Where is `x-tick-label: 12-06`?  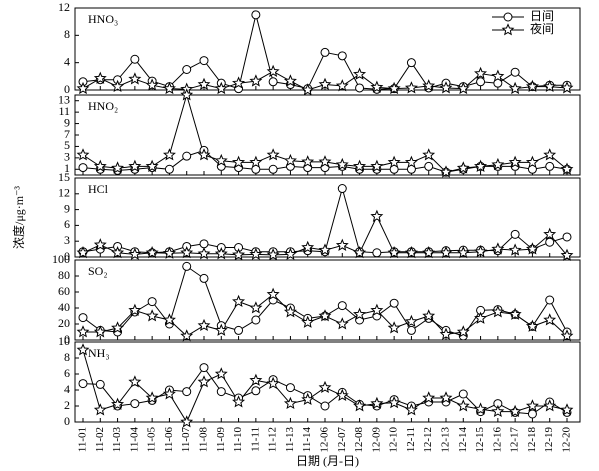
x-tick-label: 12-06 is located at coordinates (325, 440).